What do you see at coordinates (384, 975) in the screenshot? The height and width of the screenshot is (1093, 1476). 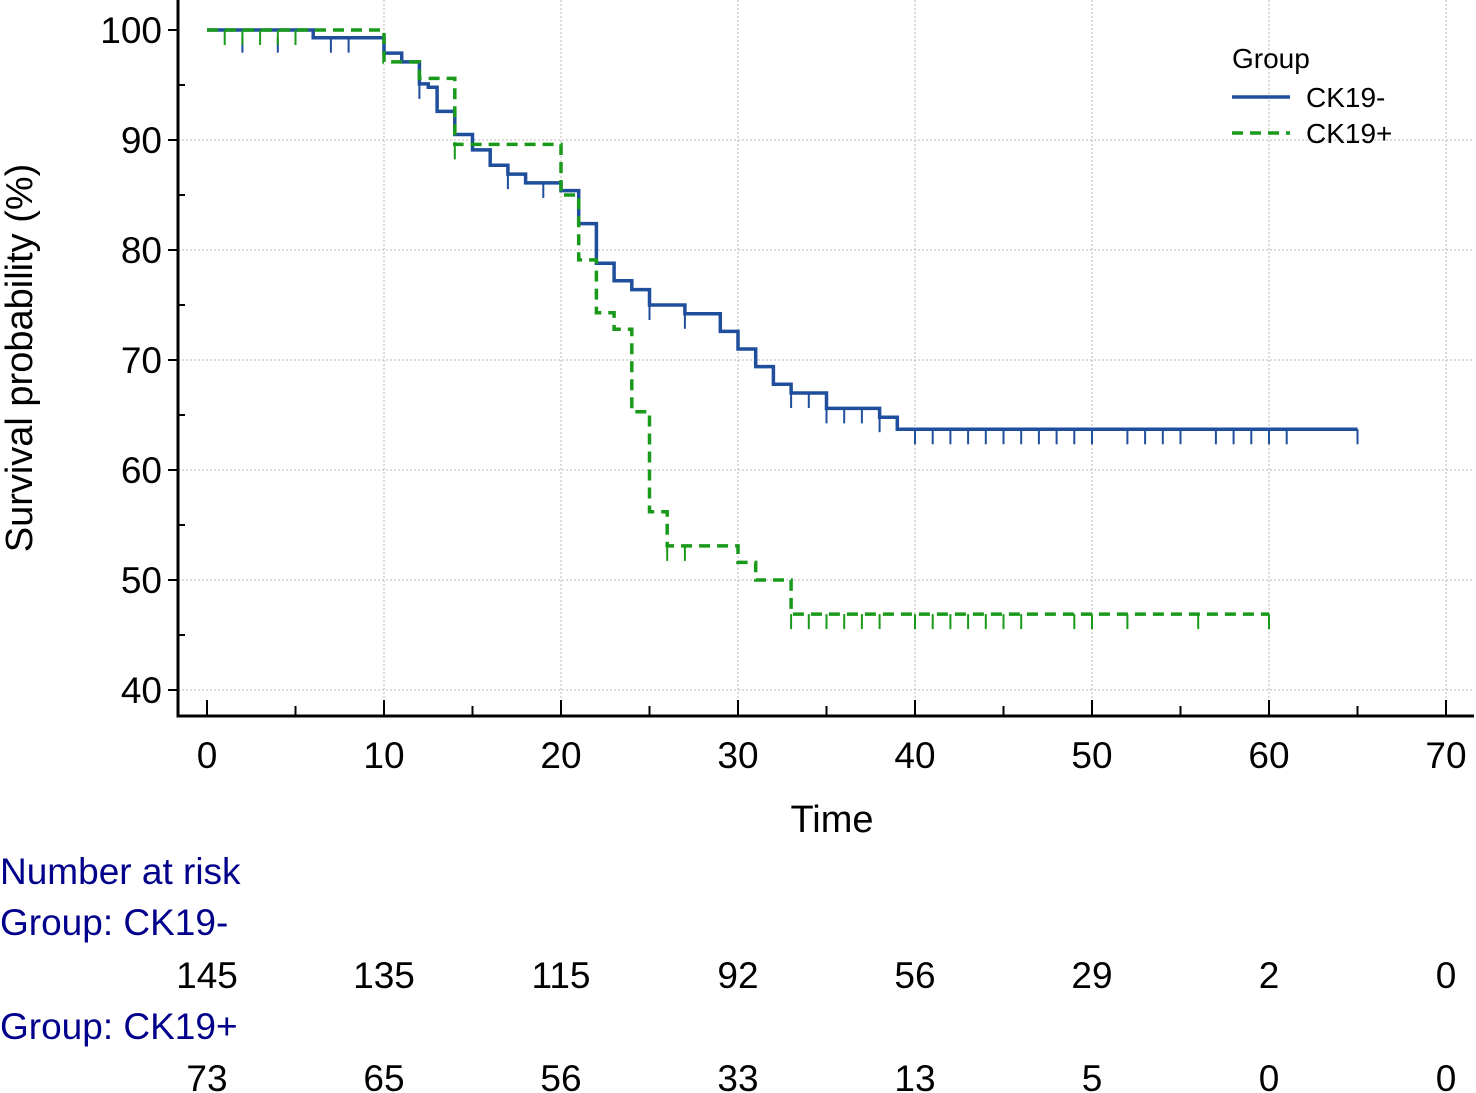 I see `risk-count: 135` at bounding box center [384, 975].